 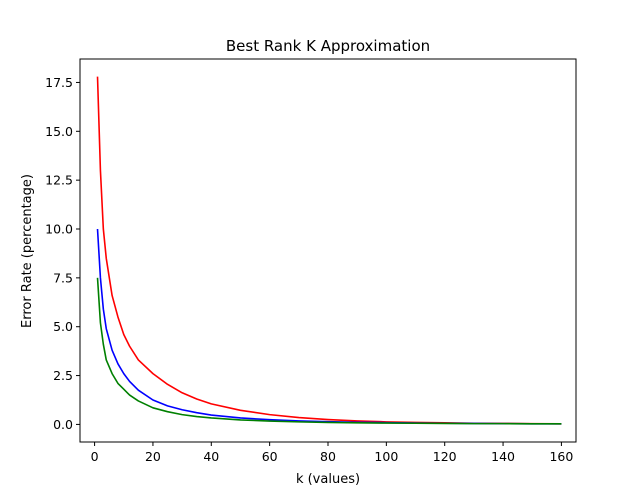 What do you see at coordinates (445, 456) in the screenshot?
I see `x-tick-label: 120` at bounding box center [445, 456].